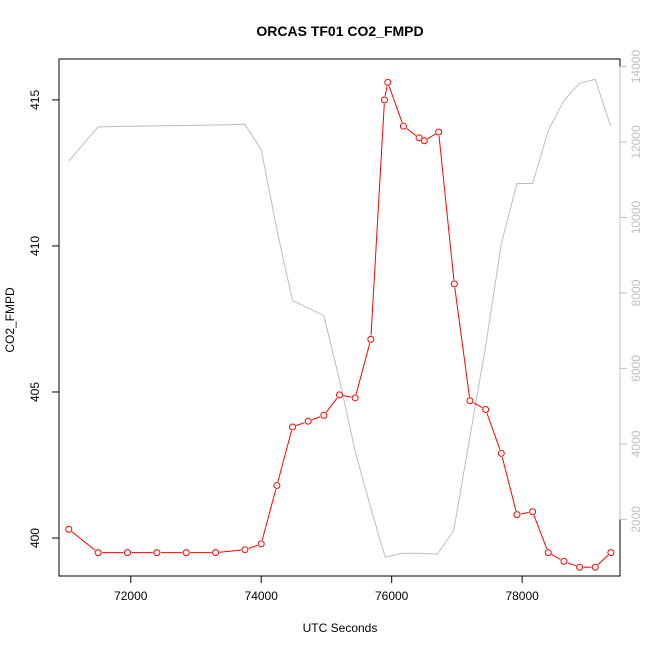 The height and width of the screenshot is (650, 650). I want to click on x-tick-label: 74000, so click(262, 596).